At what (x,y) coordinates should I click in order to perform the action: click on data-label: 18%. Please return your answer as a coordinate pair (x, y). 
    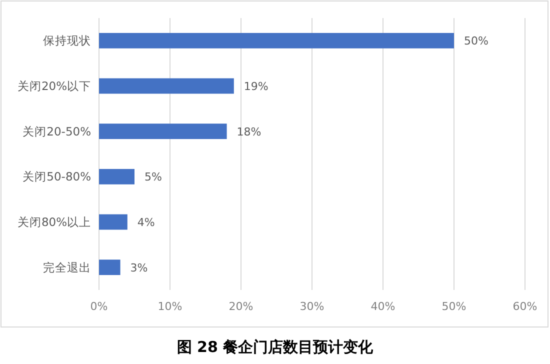
    Looking at the image, I should click on (249, 131).